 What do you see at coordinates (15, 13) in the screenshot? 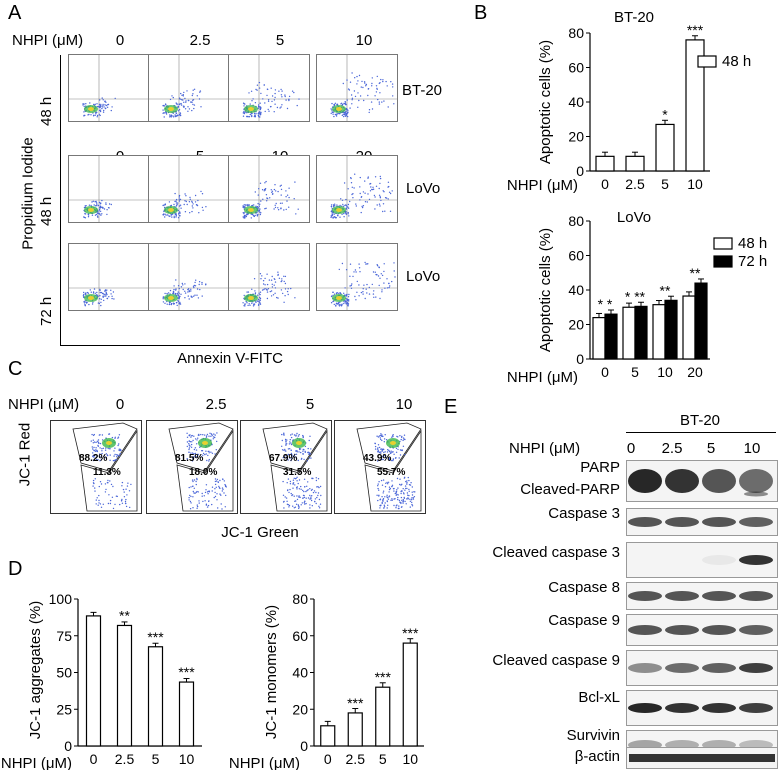
I see `panel-letter-a: A` at bounding box center [15, 13].